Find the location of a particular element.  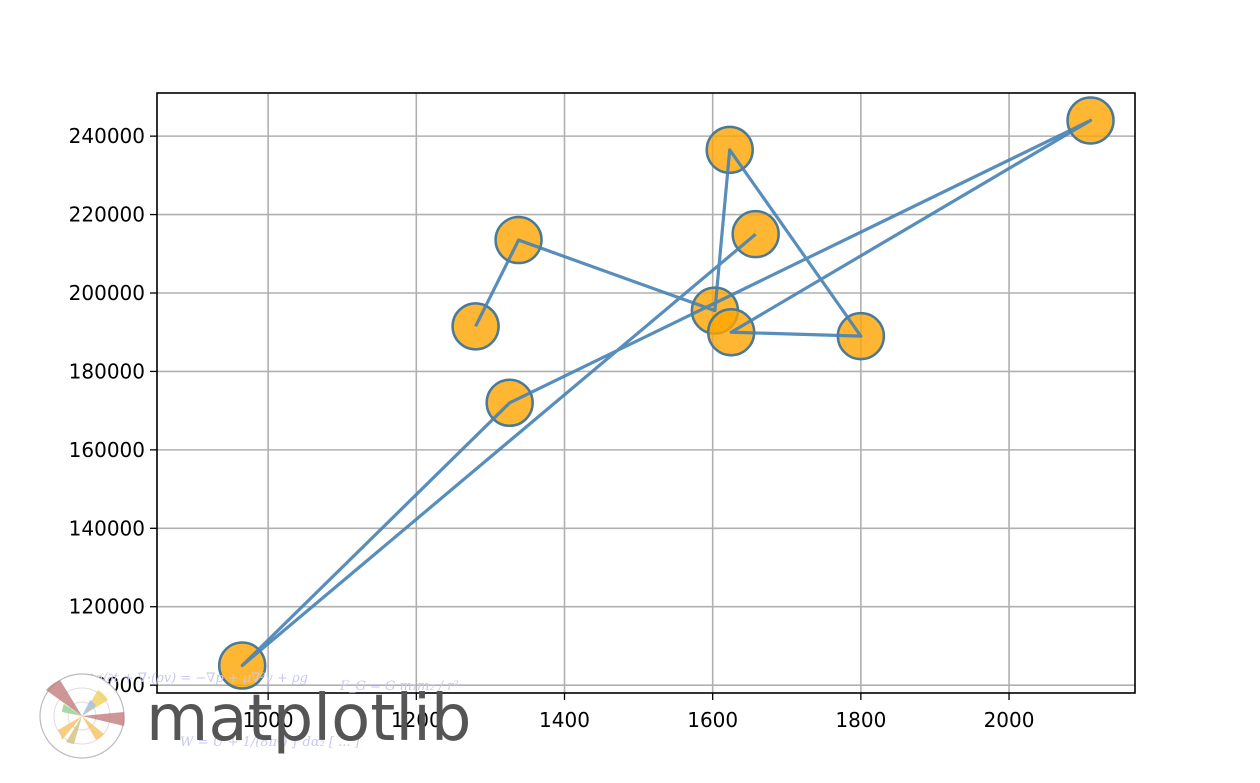

watermark-formula-bottom: W = U + 1/(8π²) ∫ dα₂ [ ... ] is located at coordinates (270, 742).